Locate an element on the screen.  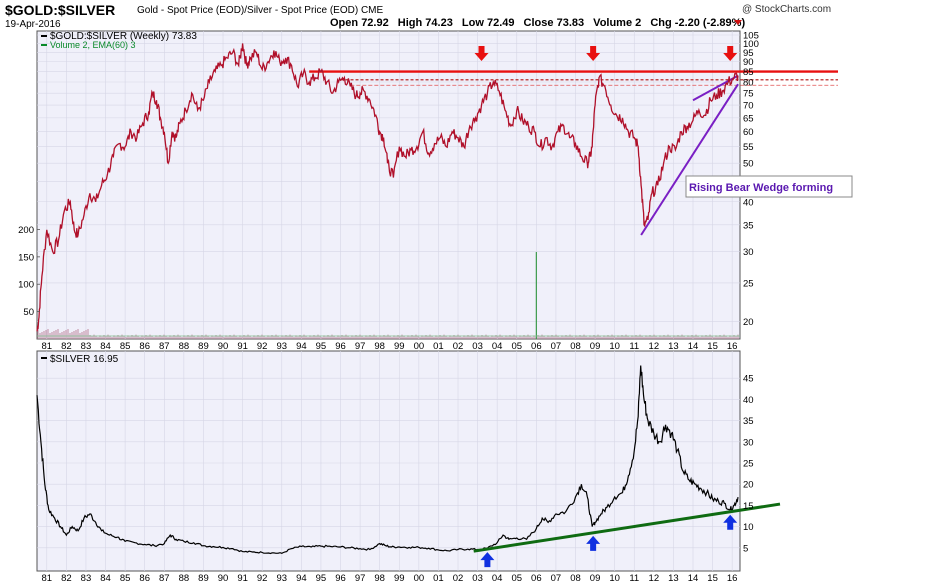
silver-xtick-10: 91 is located at coordinates (242, 578).